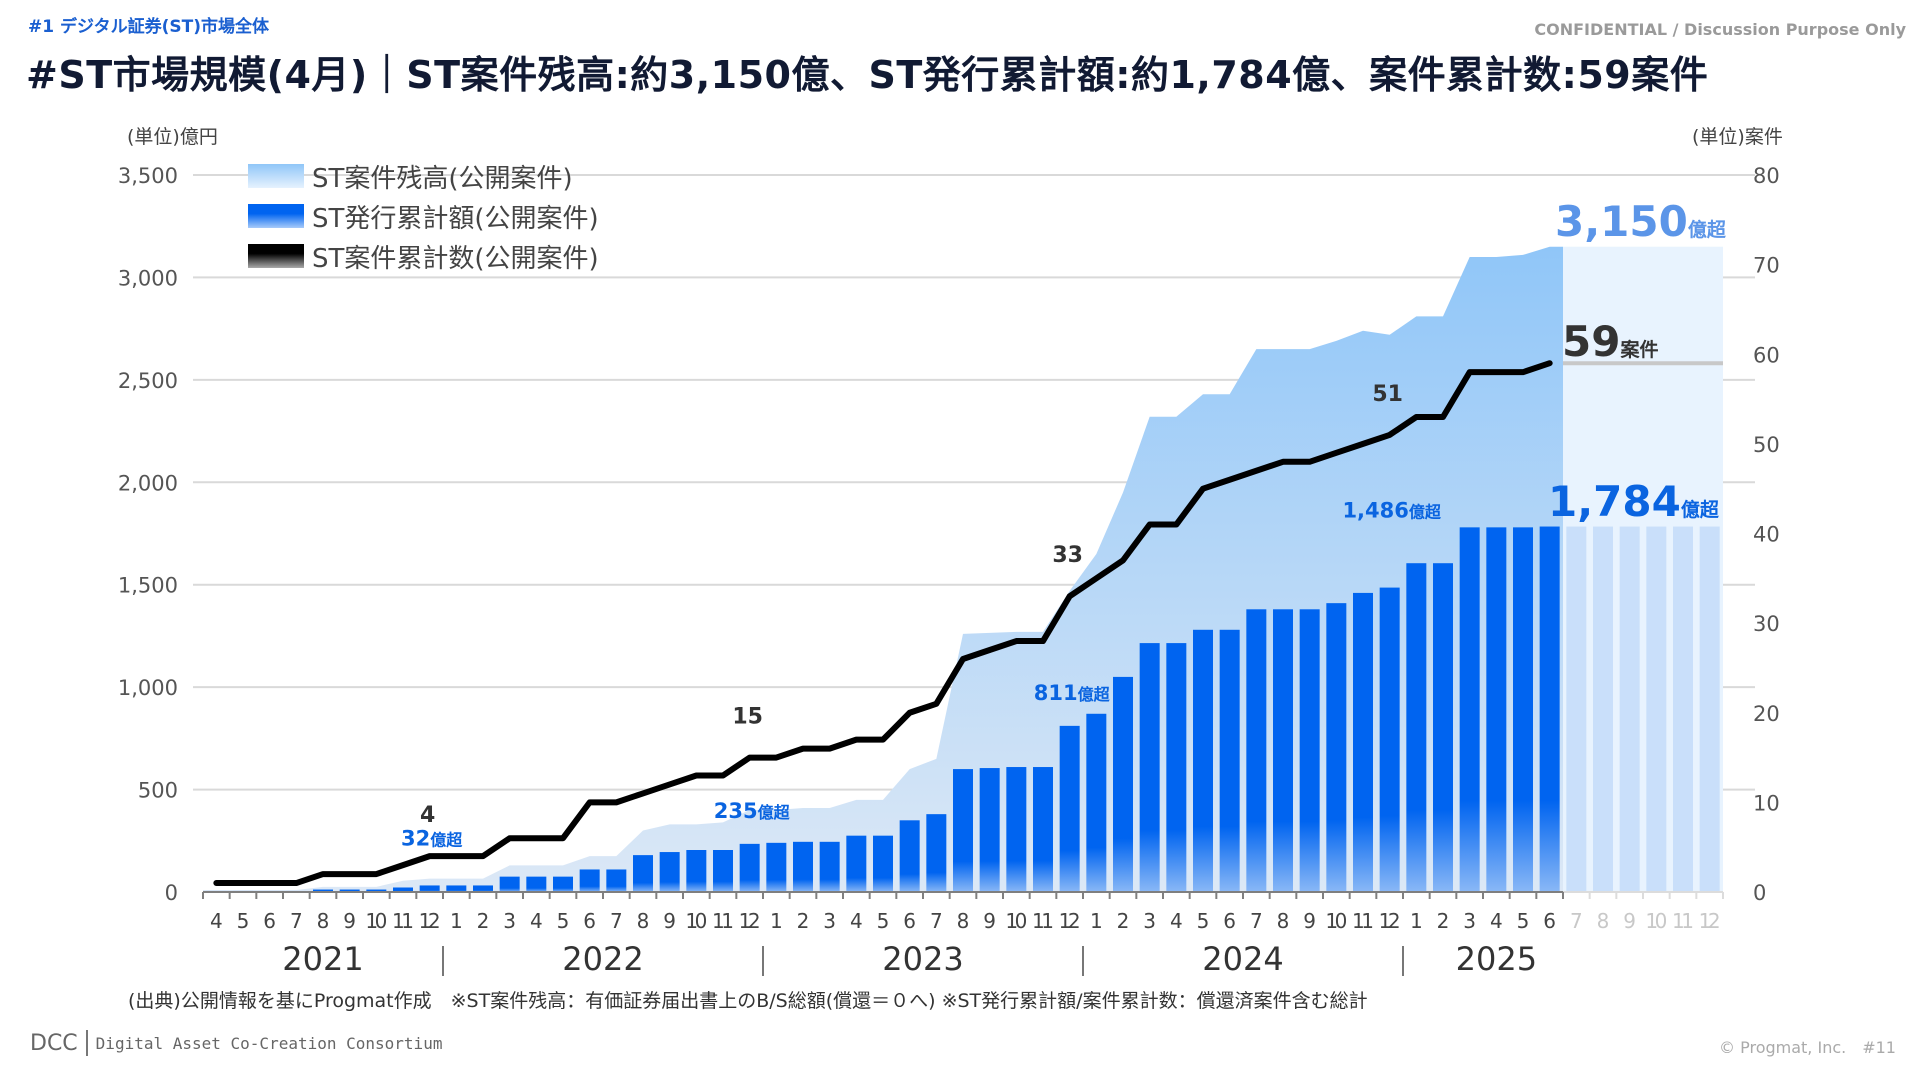 The height and width of the screenshot is (1080, 1920). Describe the element at coordinates (269, 1043) in the screenshot. I see `org-name: Digital Asset Co-Creation Consortium` at that location.